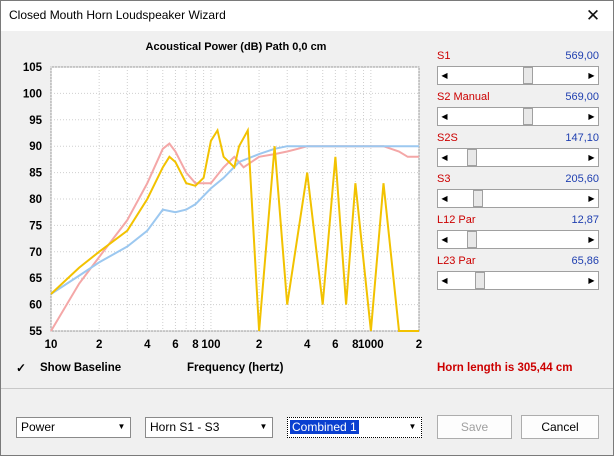  I want to click on y-tick-label: 105, so click(33, 68).